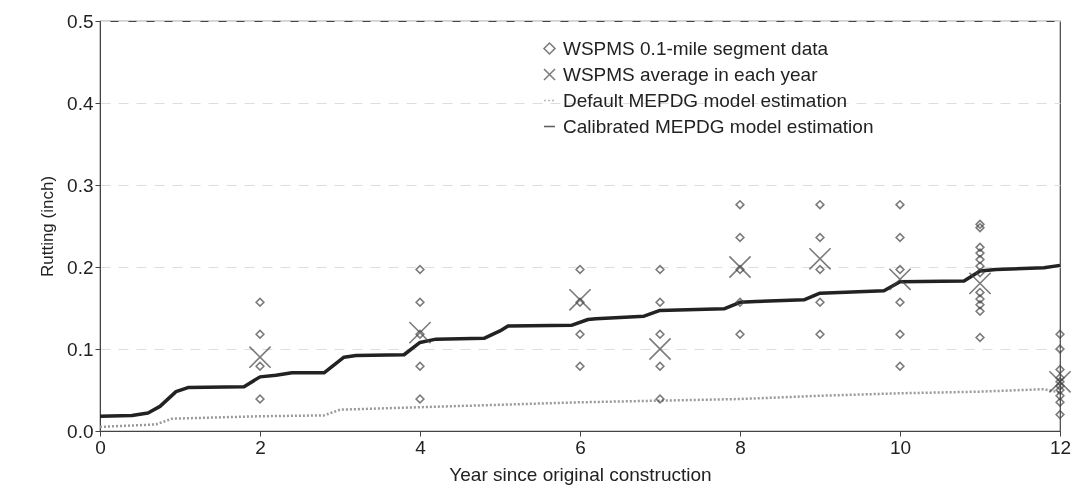 The image size is (1075, 501). What do you see at coordinates (80, 267) in the screenshot?
I see `y-tick-label: 0.2` at bounding box center [80, 267].